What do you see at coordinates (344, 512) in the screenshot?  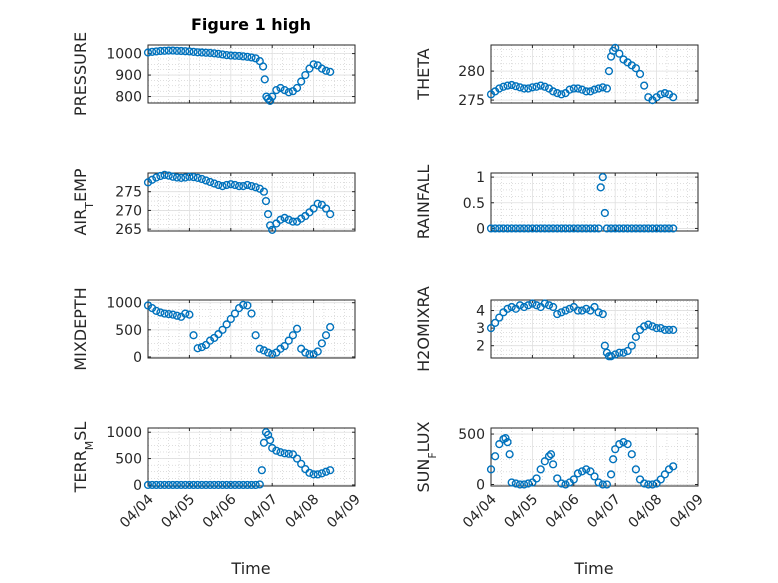 I see `x-tick-label: 04/09` at bounding box center [344, 512].